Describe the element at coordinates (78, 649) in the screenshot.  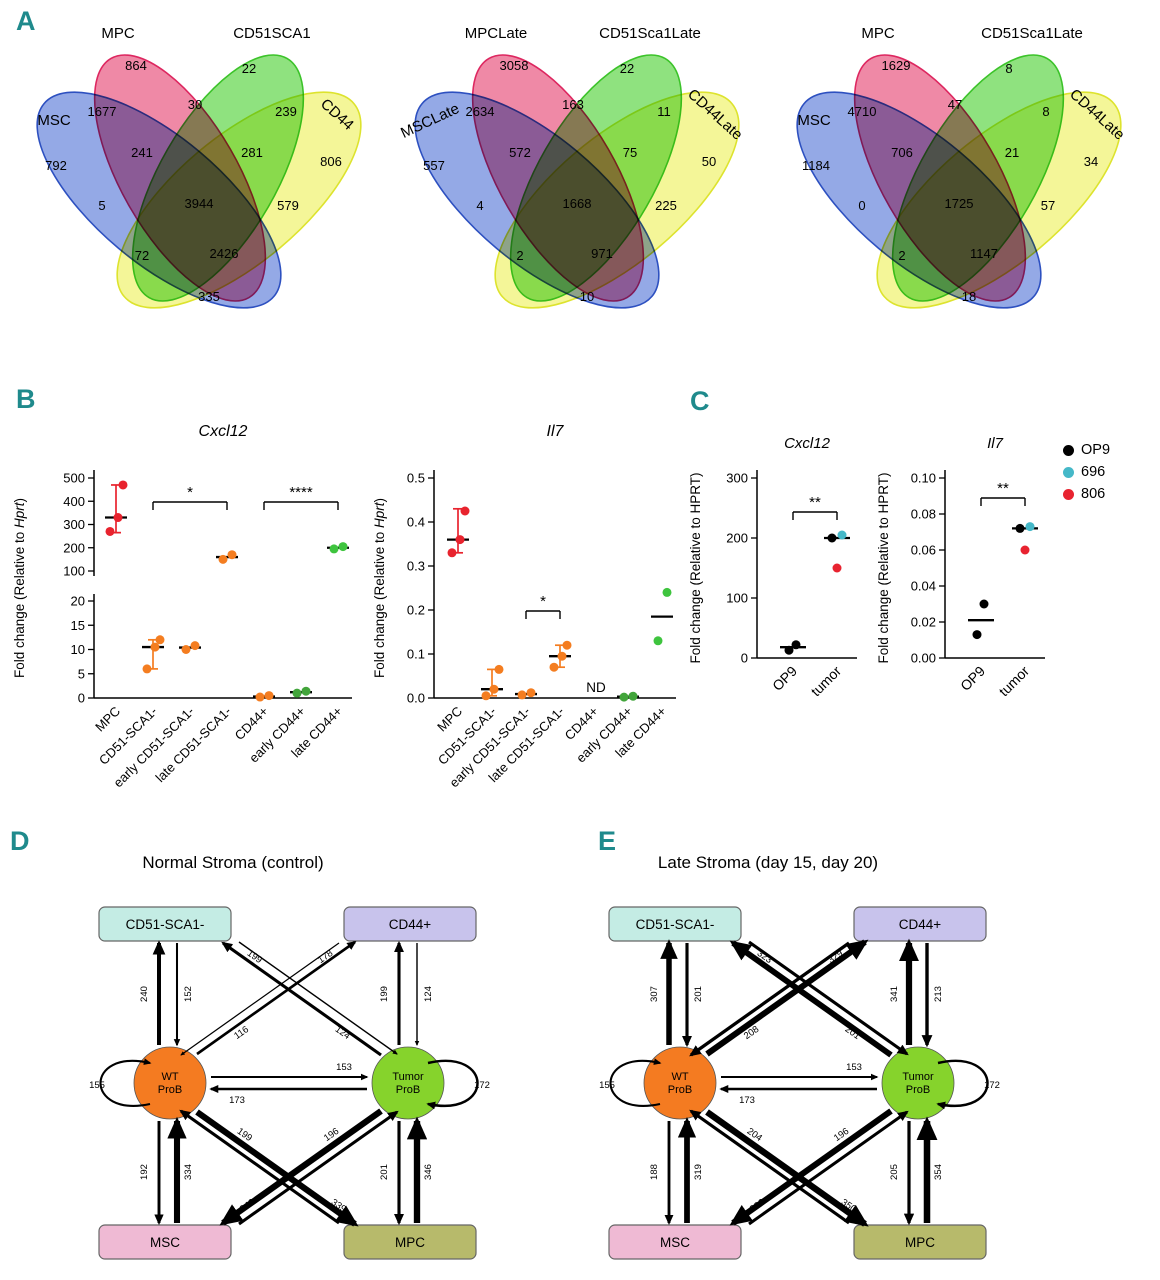
I see `y-tick-label: 10` at that location.